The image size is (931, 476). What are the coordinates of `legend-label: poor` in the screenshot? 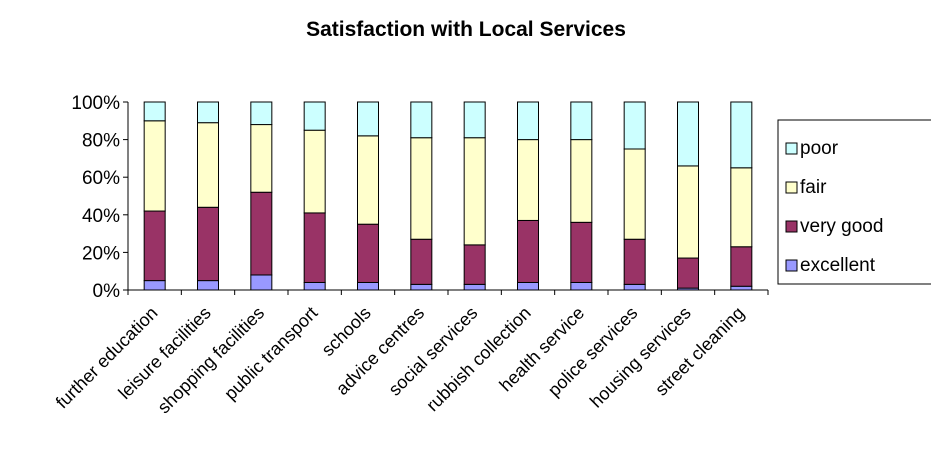 It's located at (819, 148).